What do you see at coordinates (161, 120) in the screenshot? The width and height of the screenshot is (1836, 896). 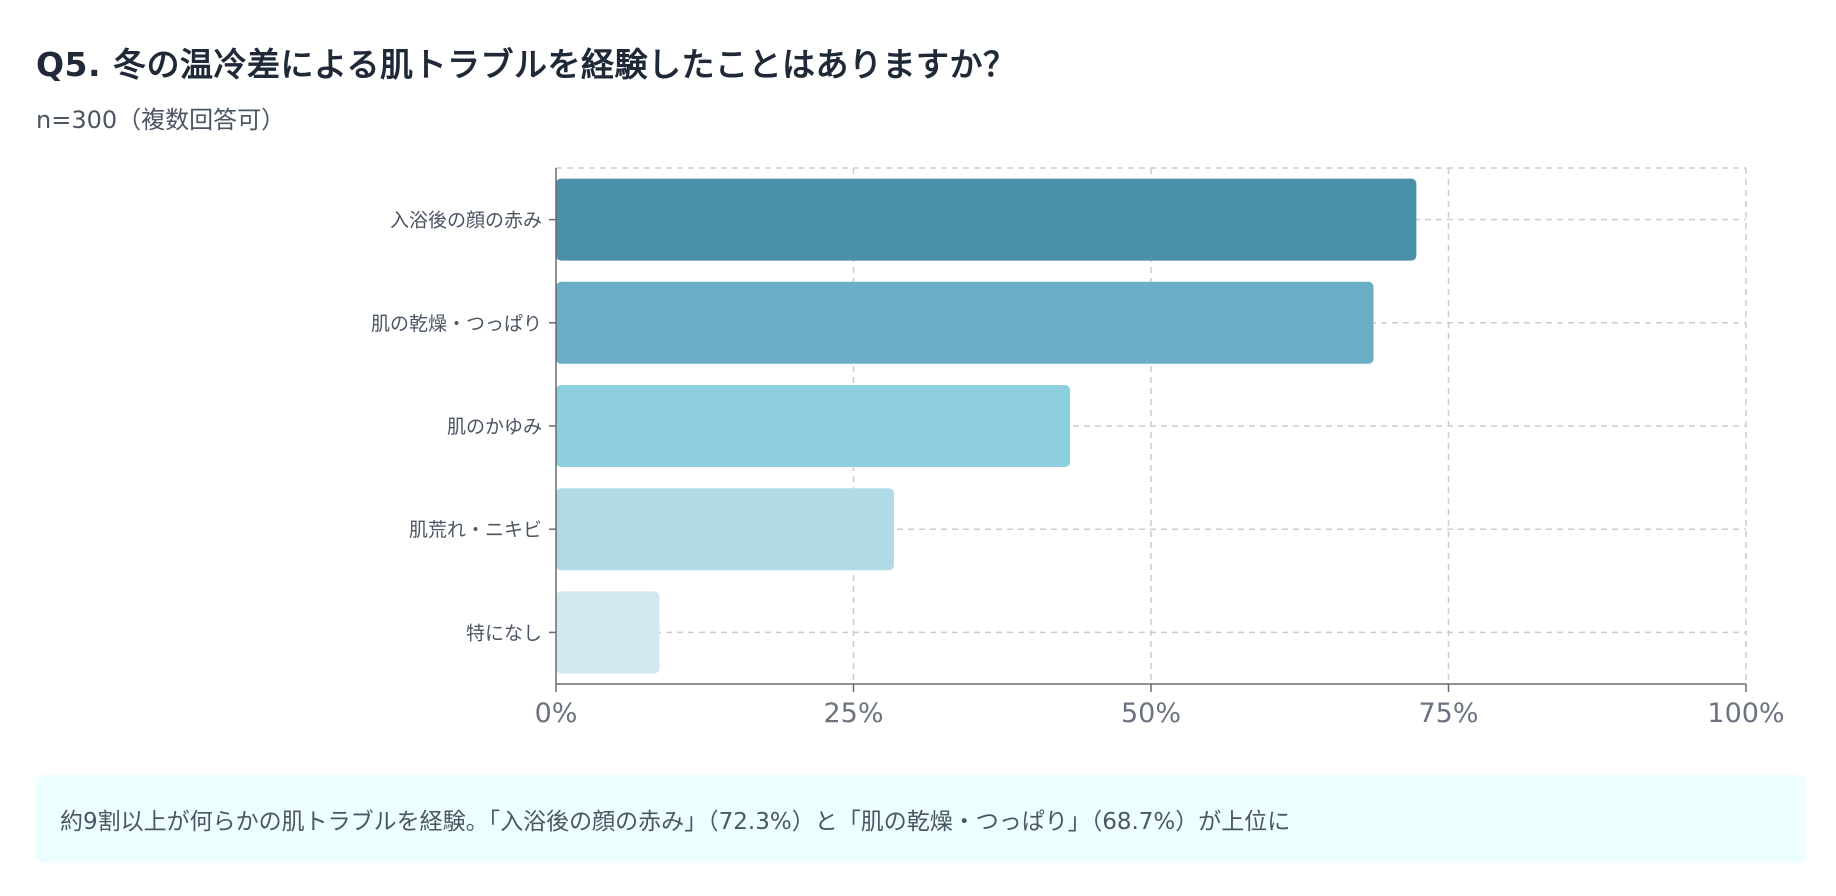 I see `chart-subtitle: n=300（複数回答可）` at bounding box center [161, 120].